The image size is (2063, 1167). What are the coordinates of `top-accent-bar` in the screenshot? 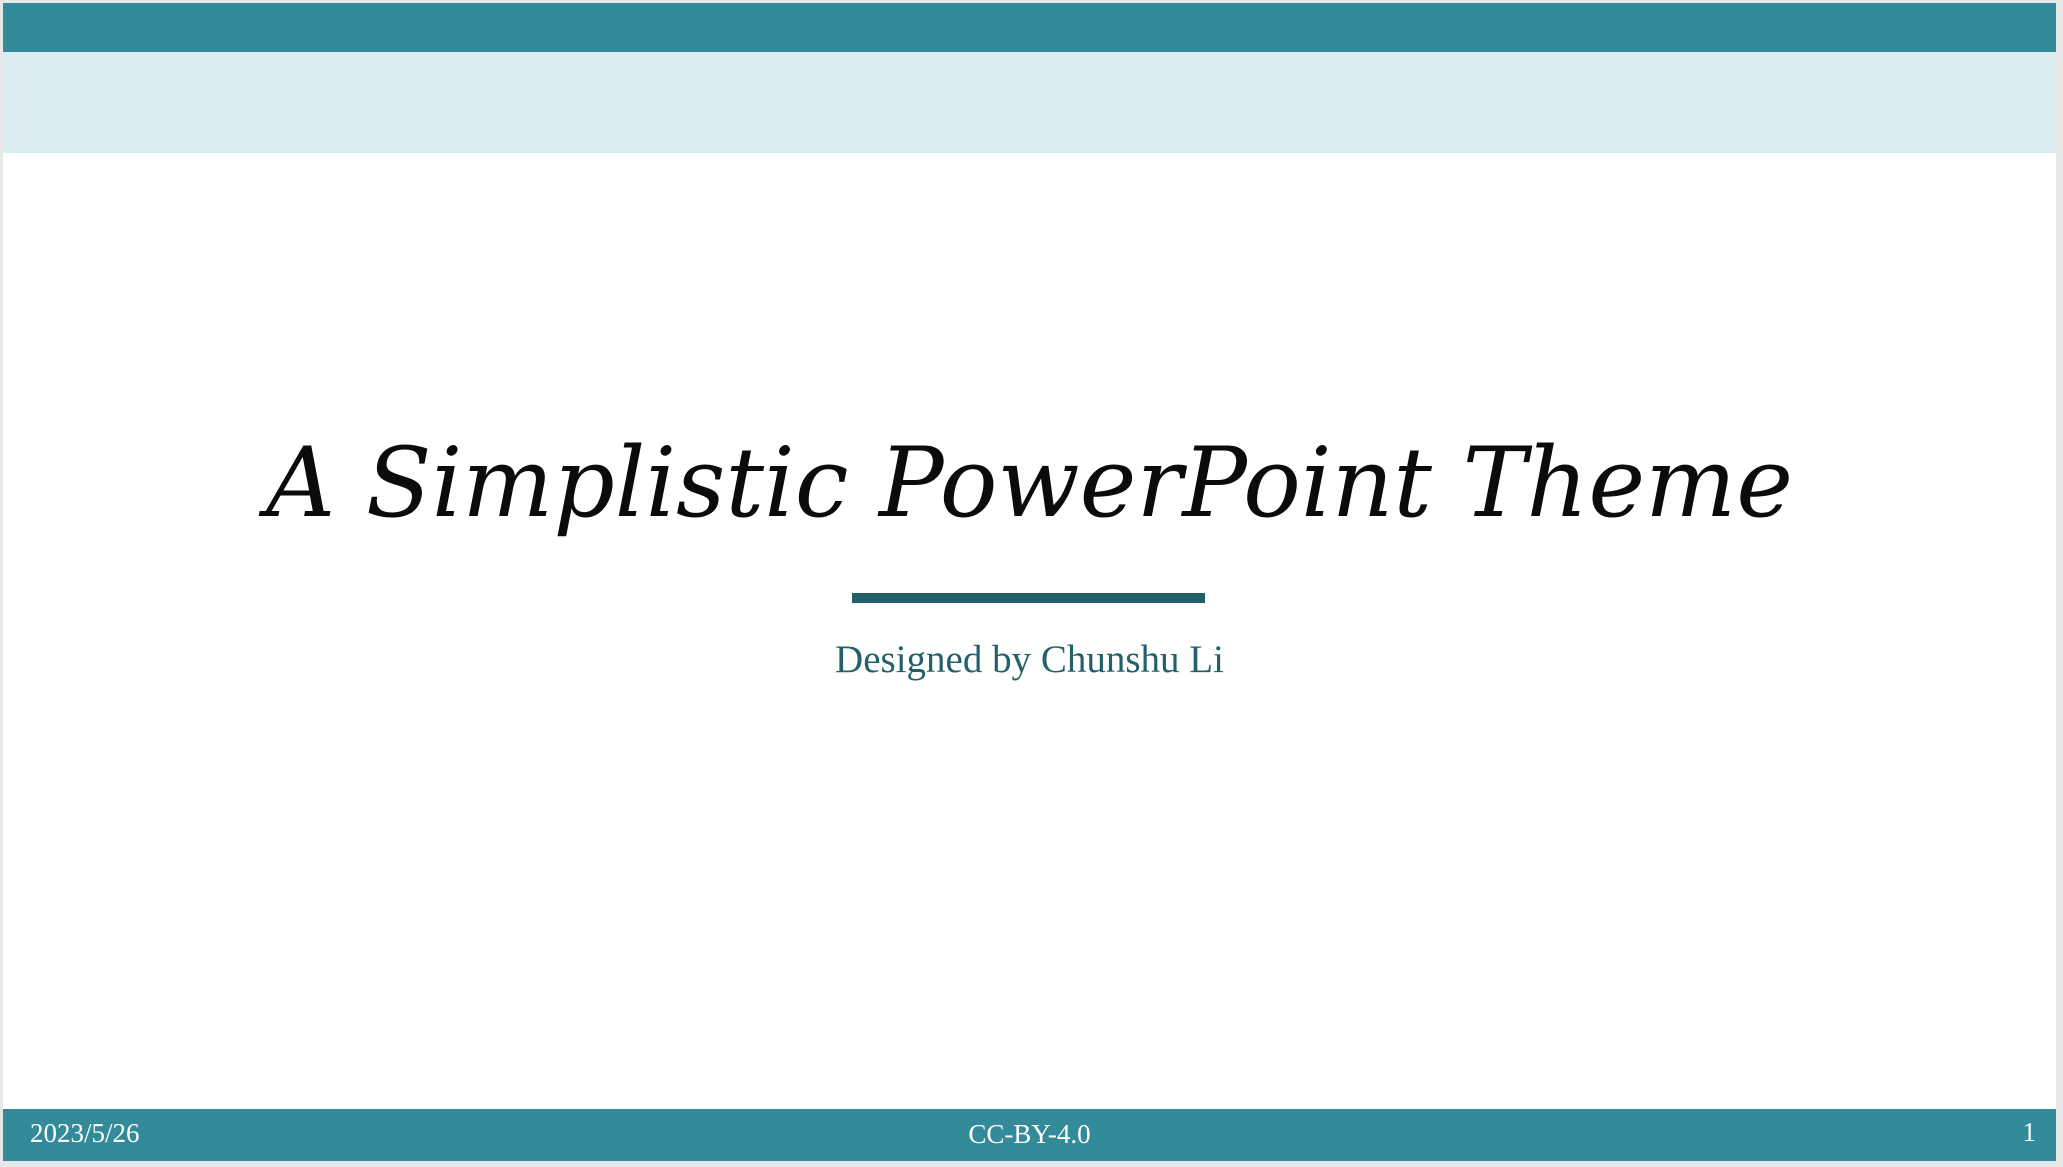 It's located at (1029, 27).